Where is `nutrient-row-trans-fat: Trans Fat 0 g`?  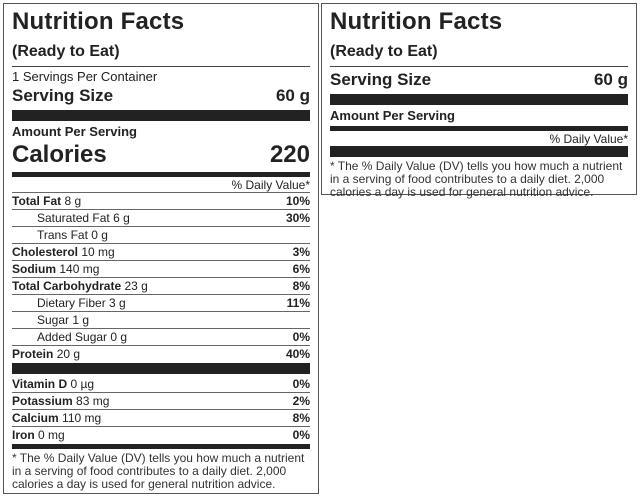
nutrient-row-trans-fat: Trans Fat 0 g is located at coordinates (161, 234).